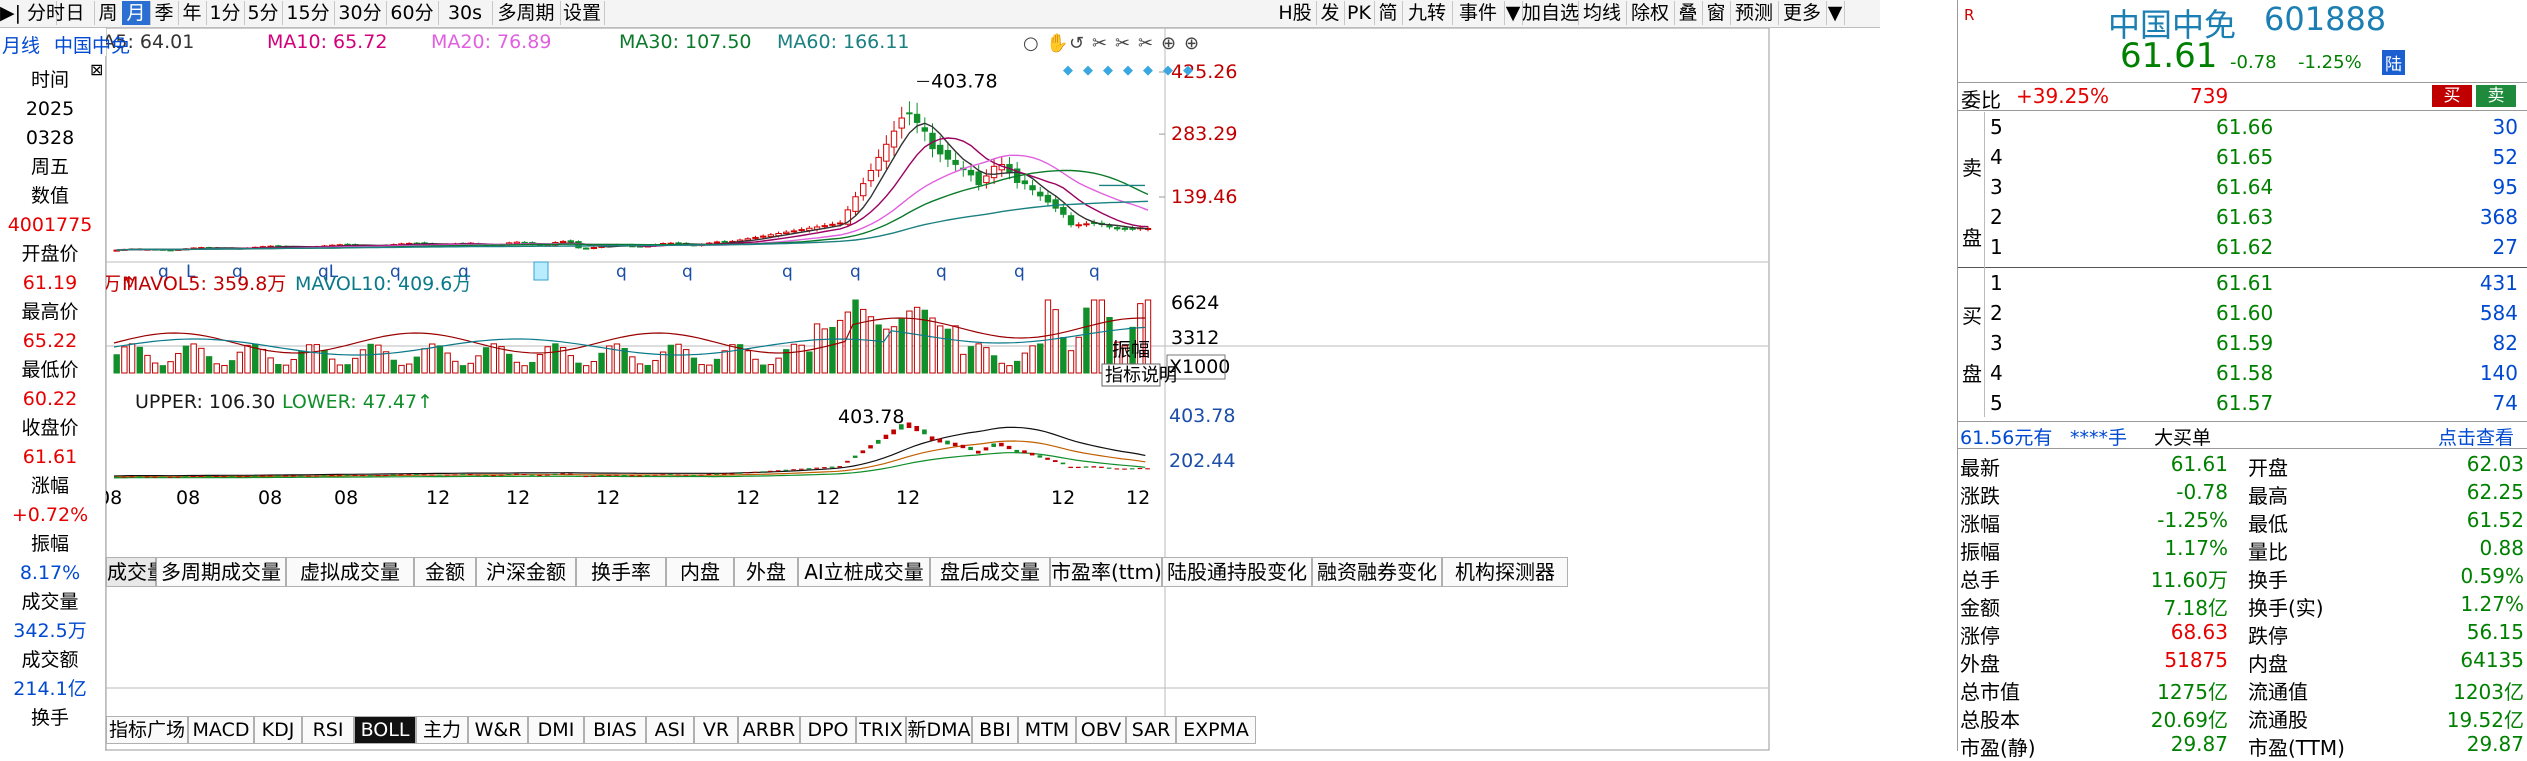 The image size is (2527, 761). I want to click on indicator-tab-6: W&R, so click(498, 730).